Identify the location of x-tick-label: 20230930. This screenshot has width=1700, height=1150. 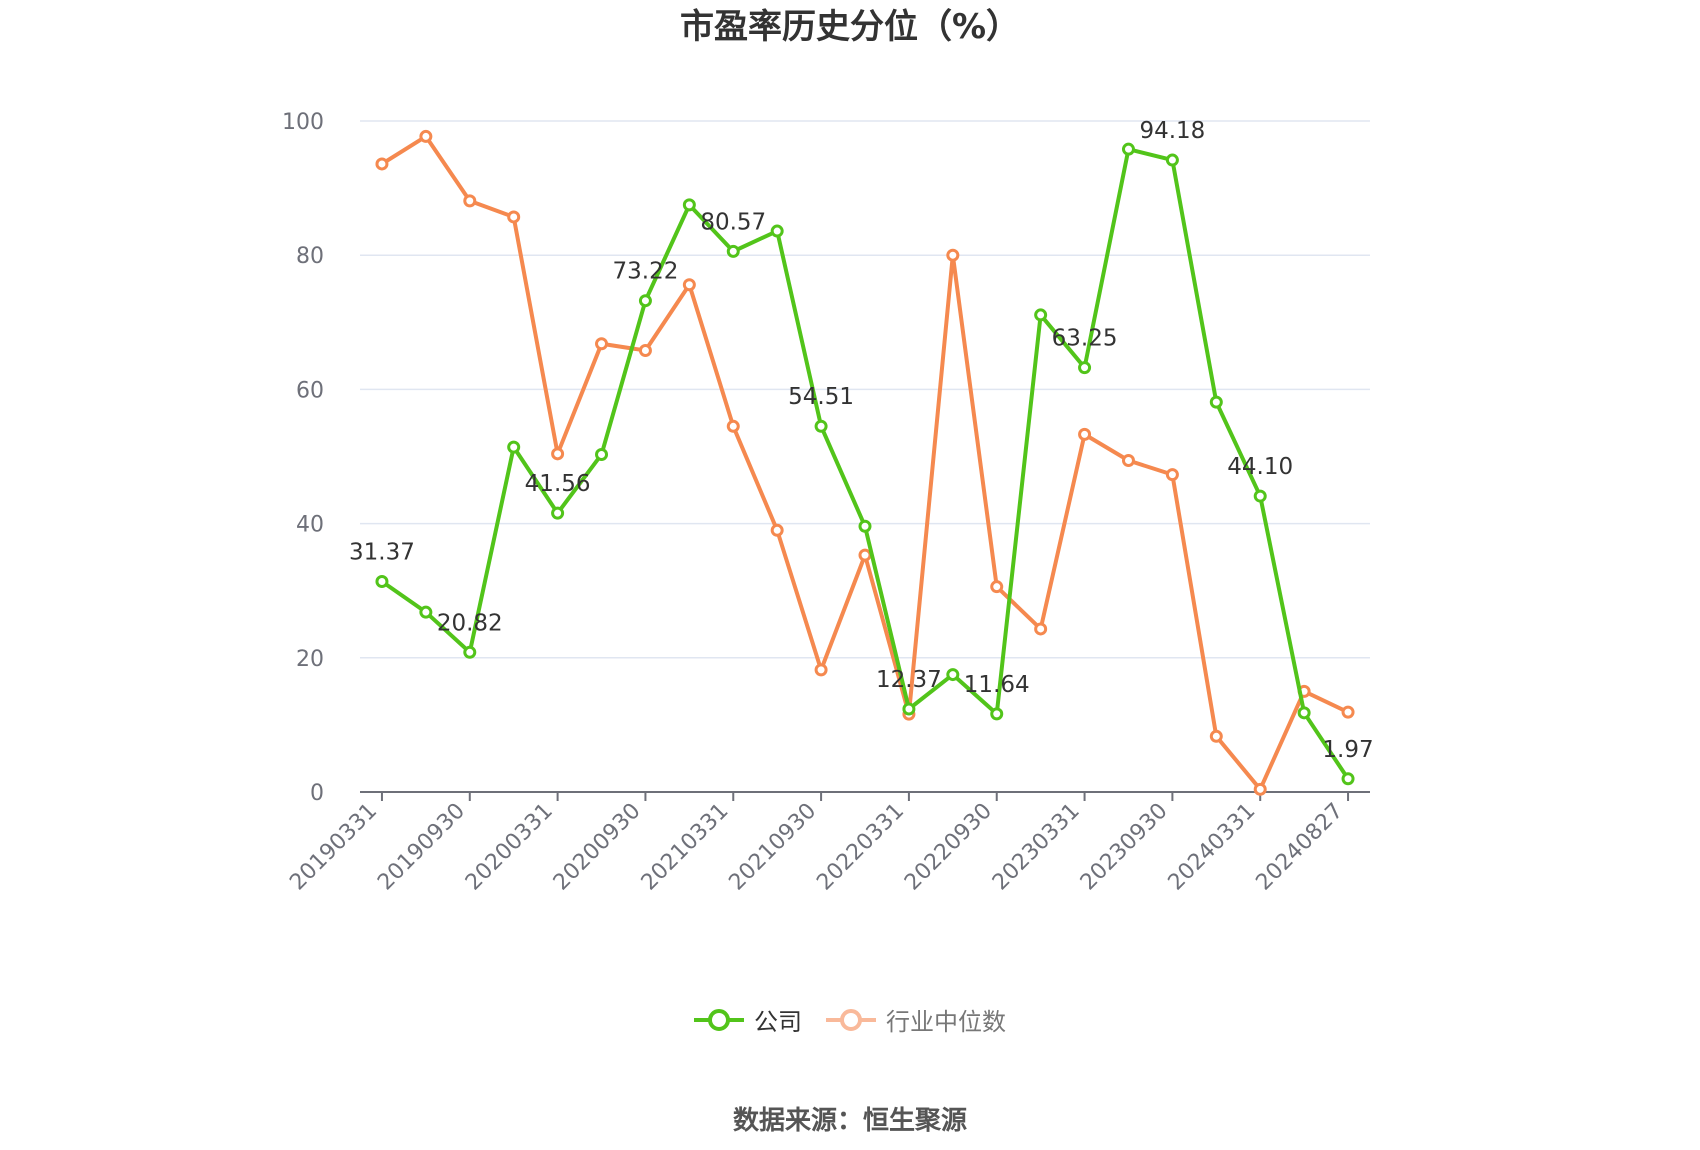
(1124, 847).